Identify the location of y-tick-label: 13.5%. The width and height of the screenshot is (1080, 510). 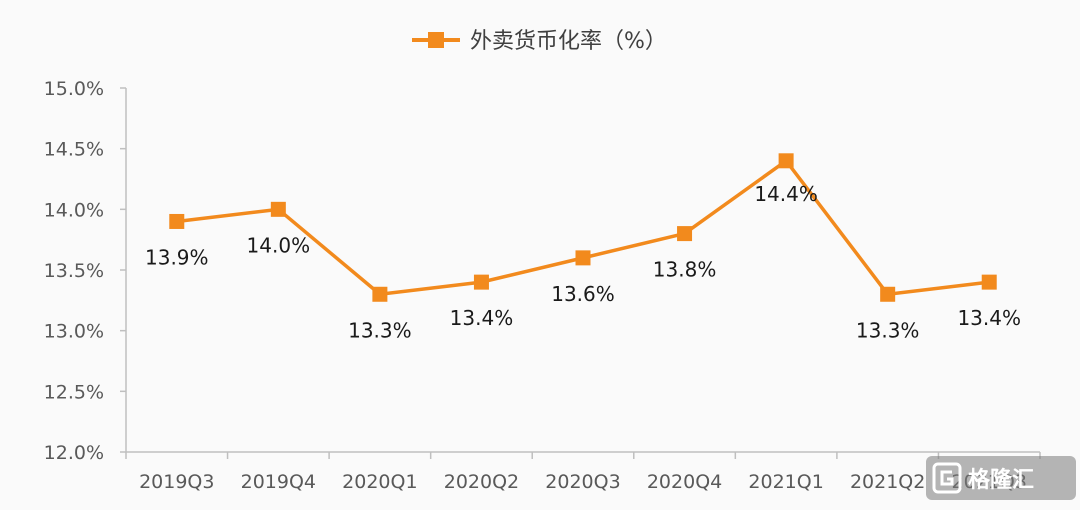
(74, 271).